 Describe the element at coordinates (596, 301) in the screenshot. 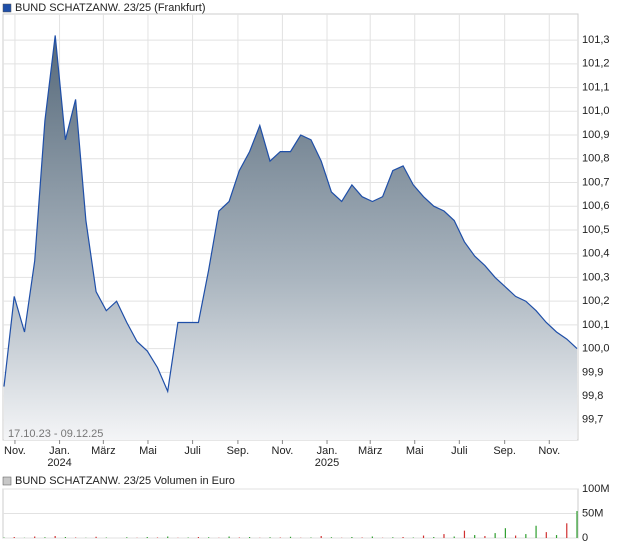

I see `y-tick-label: 100,2` at that location.